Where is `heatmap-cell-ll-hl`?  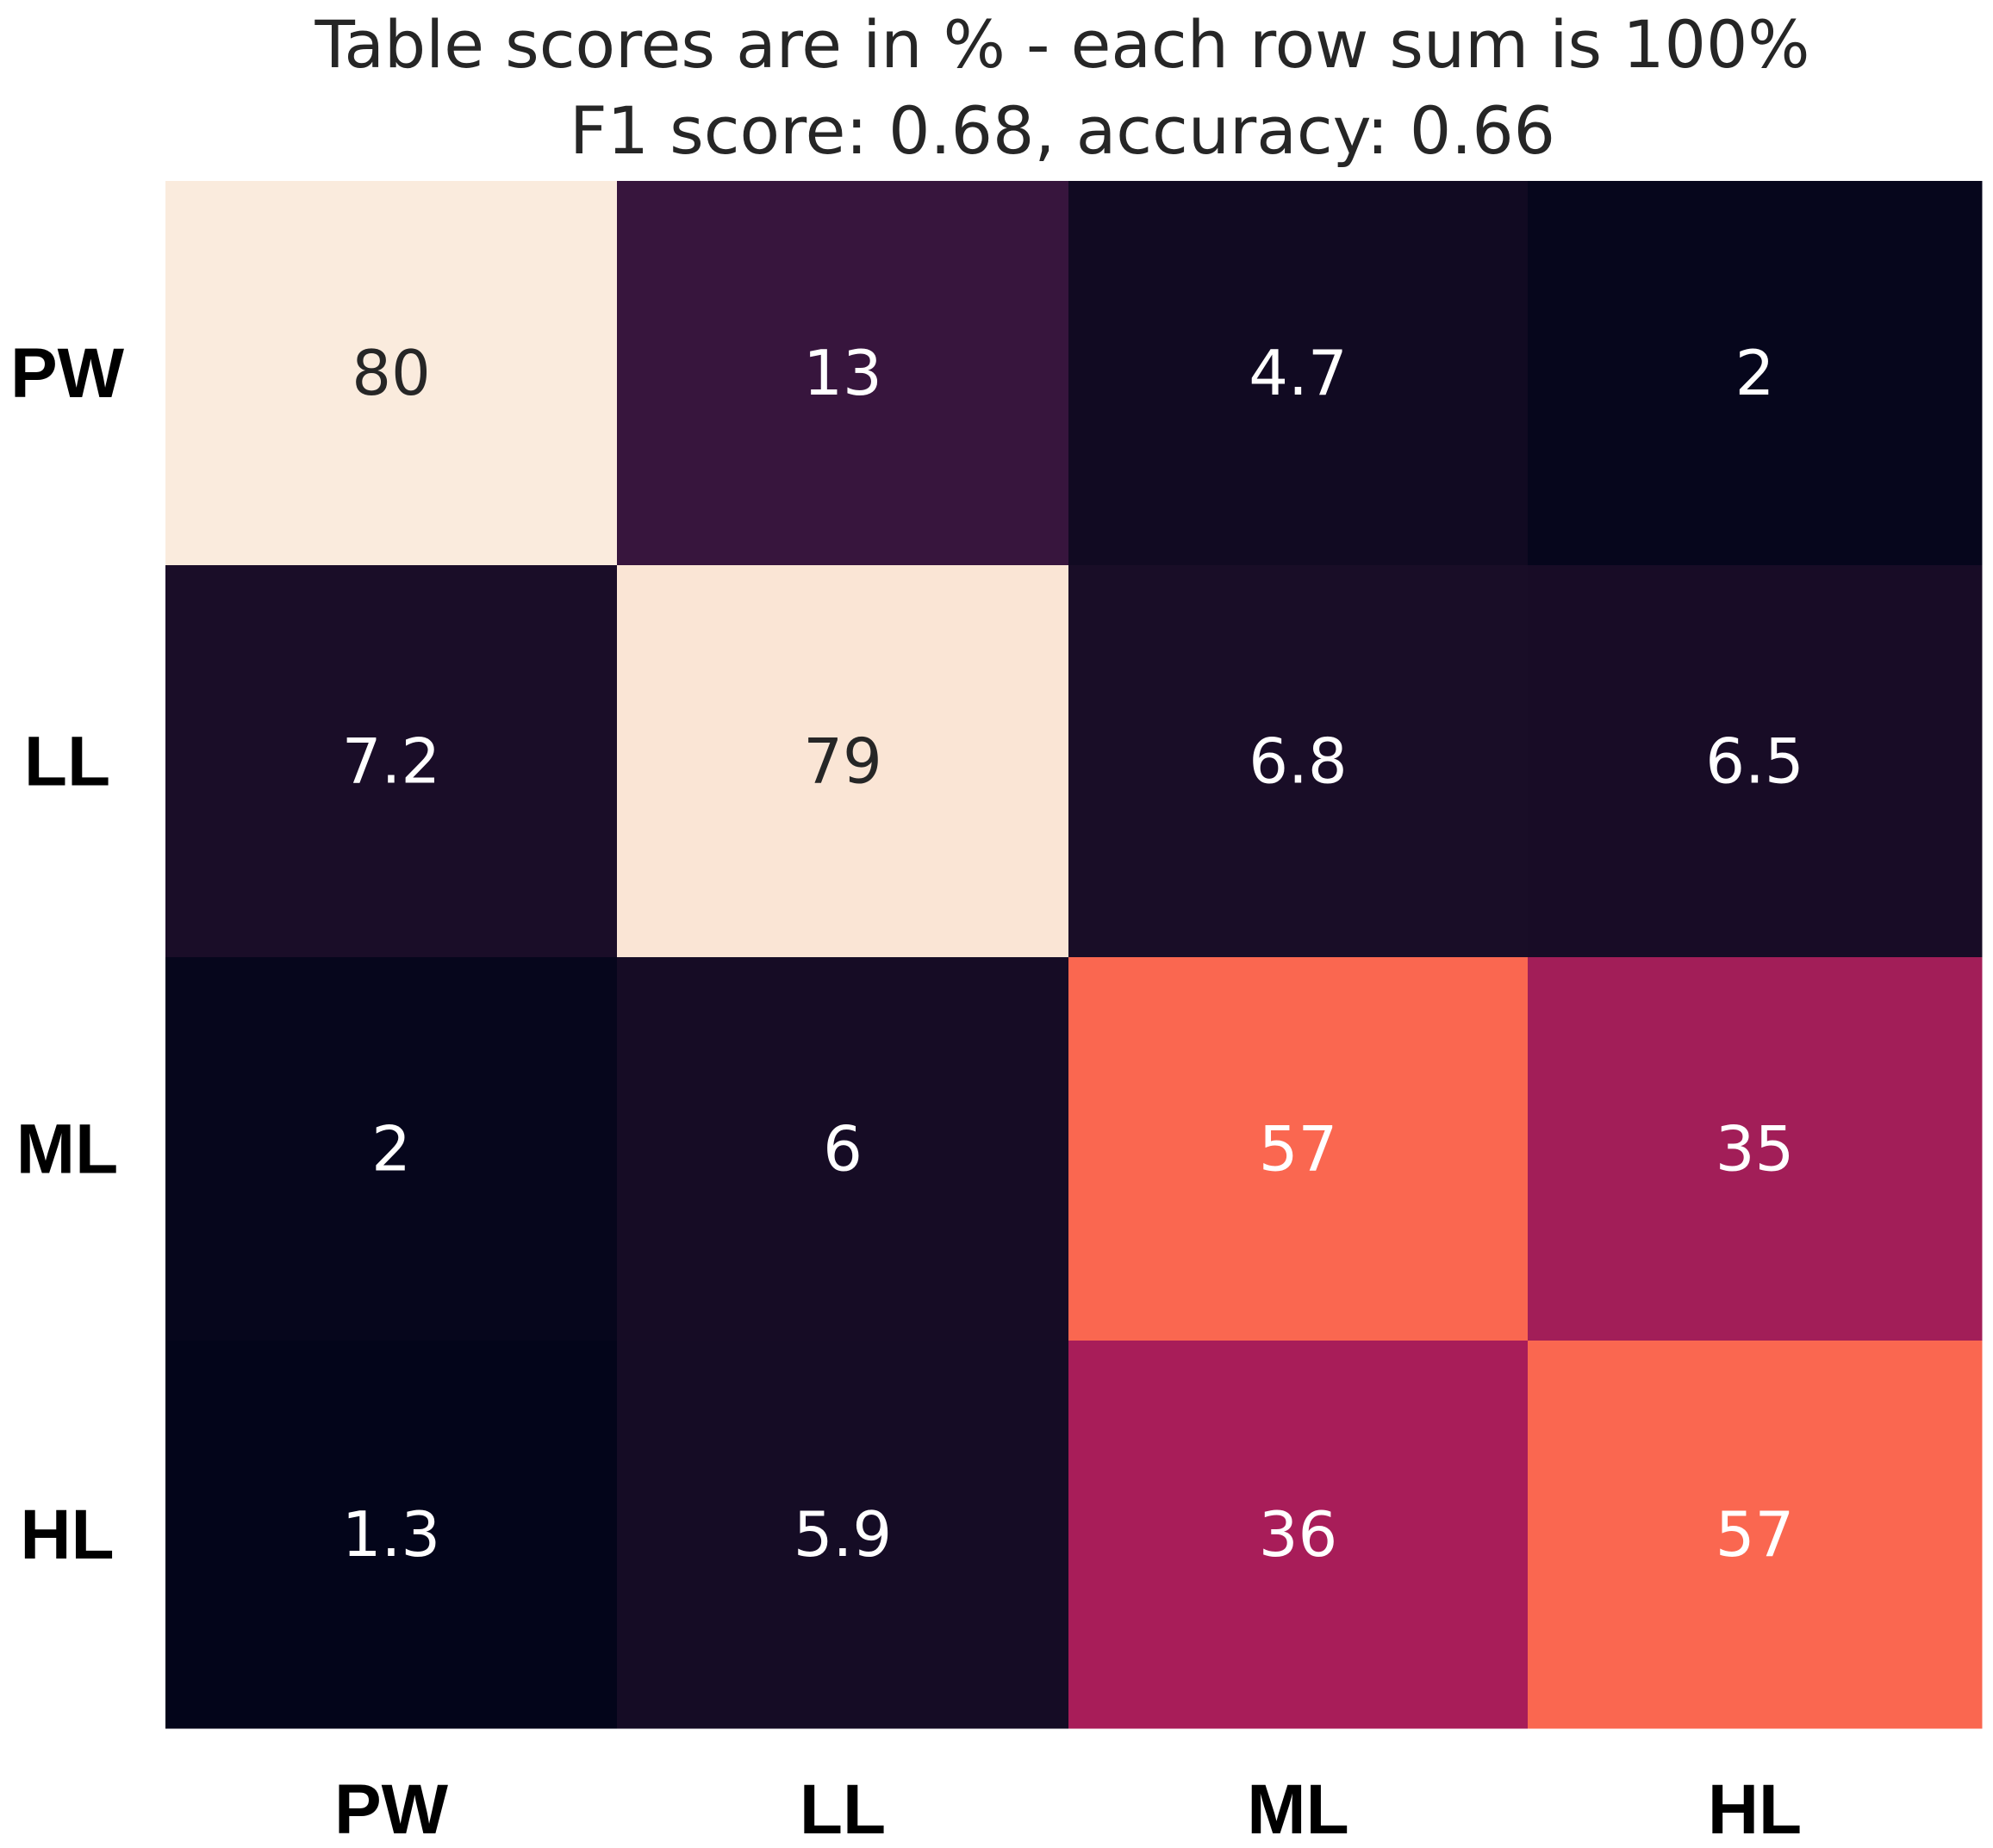 heatmap-cell-ll-hl is located at coordinates (1755, 762).